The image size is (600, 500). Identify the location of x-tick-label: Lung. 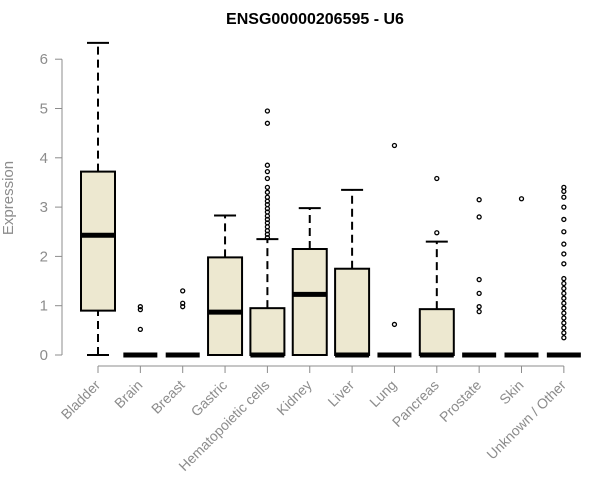
(382, 393).